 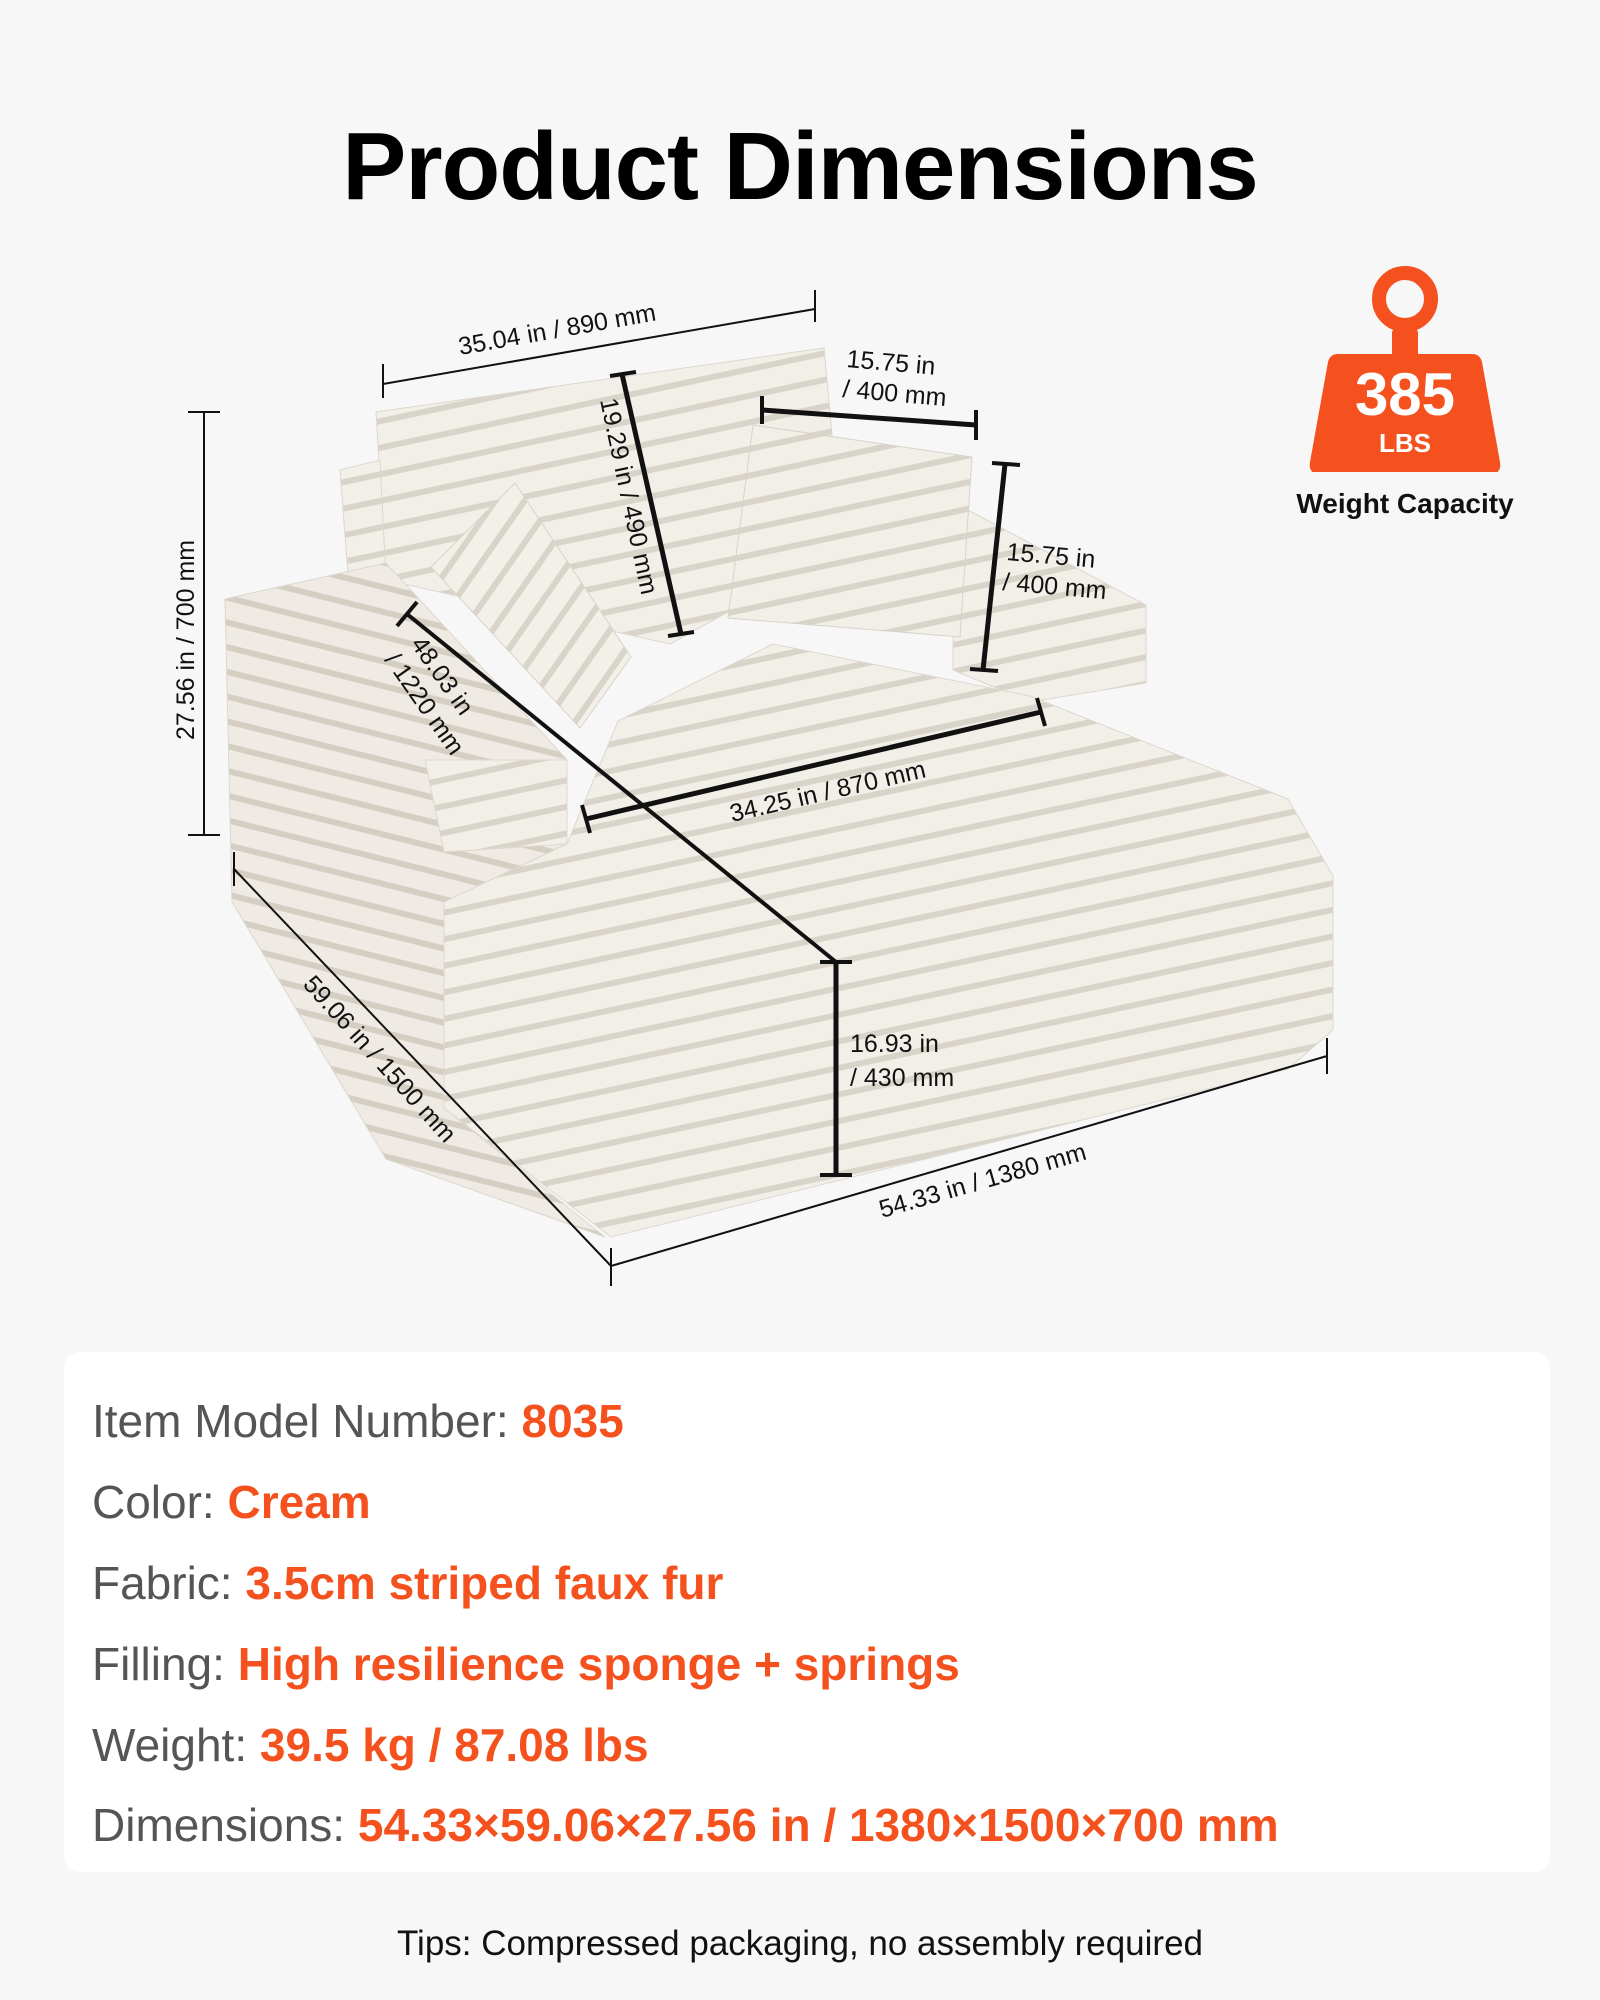 I want to click on sofa-left-armrest-top, so click(x=496, y=806).